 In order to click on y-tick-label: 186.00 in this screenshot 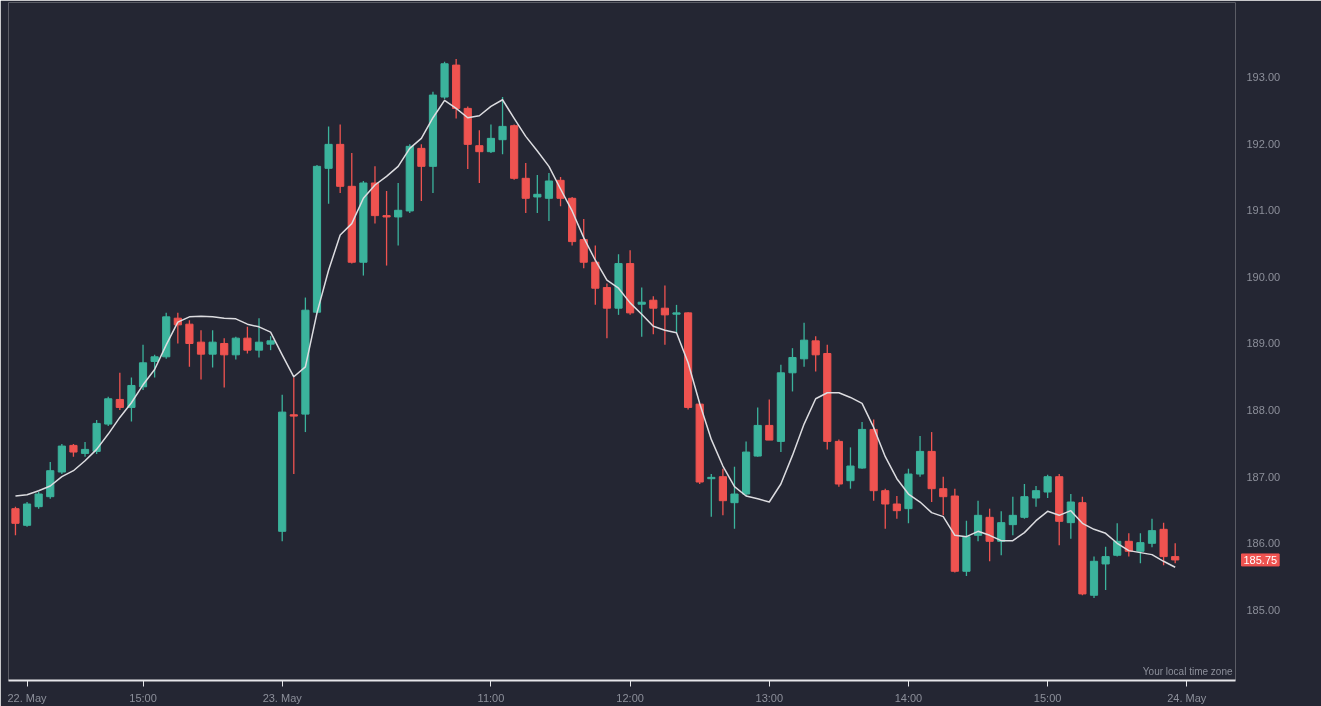, I will do `click(1263, 543)`.